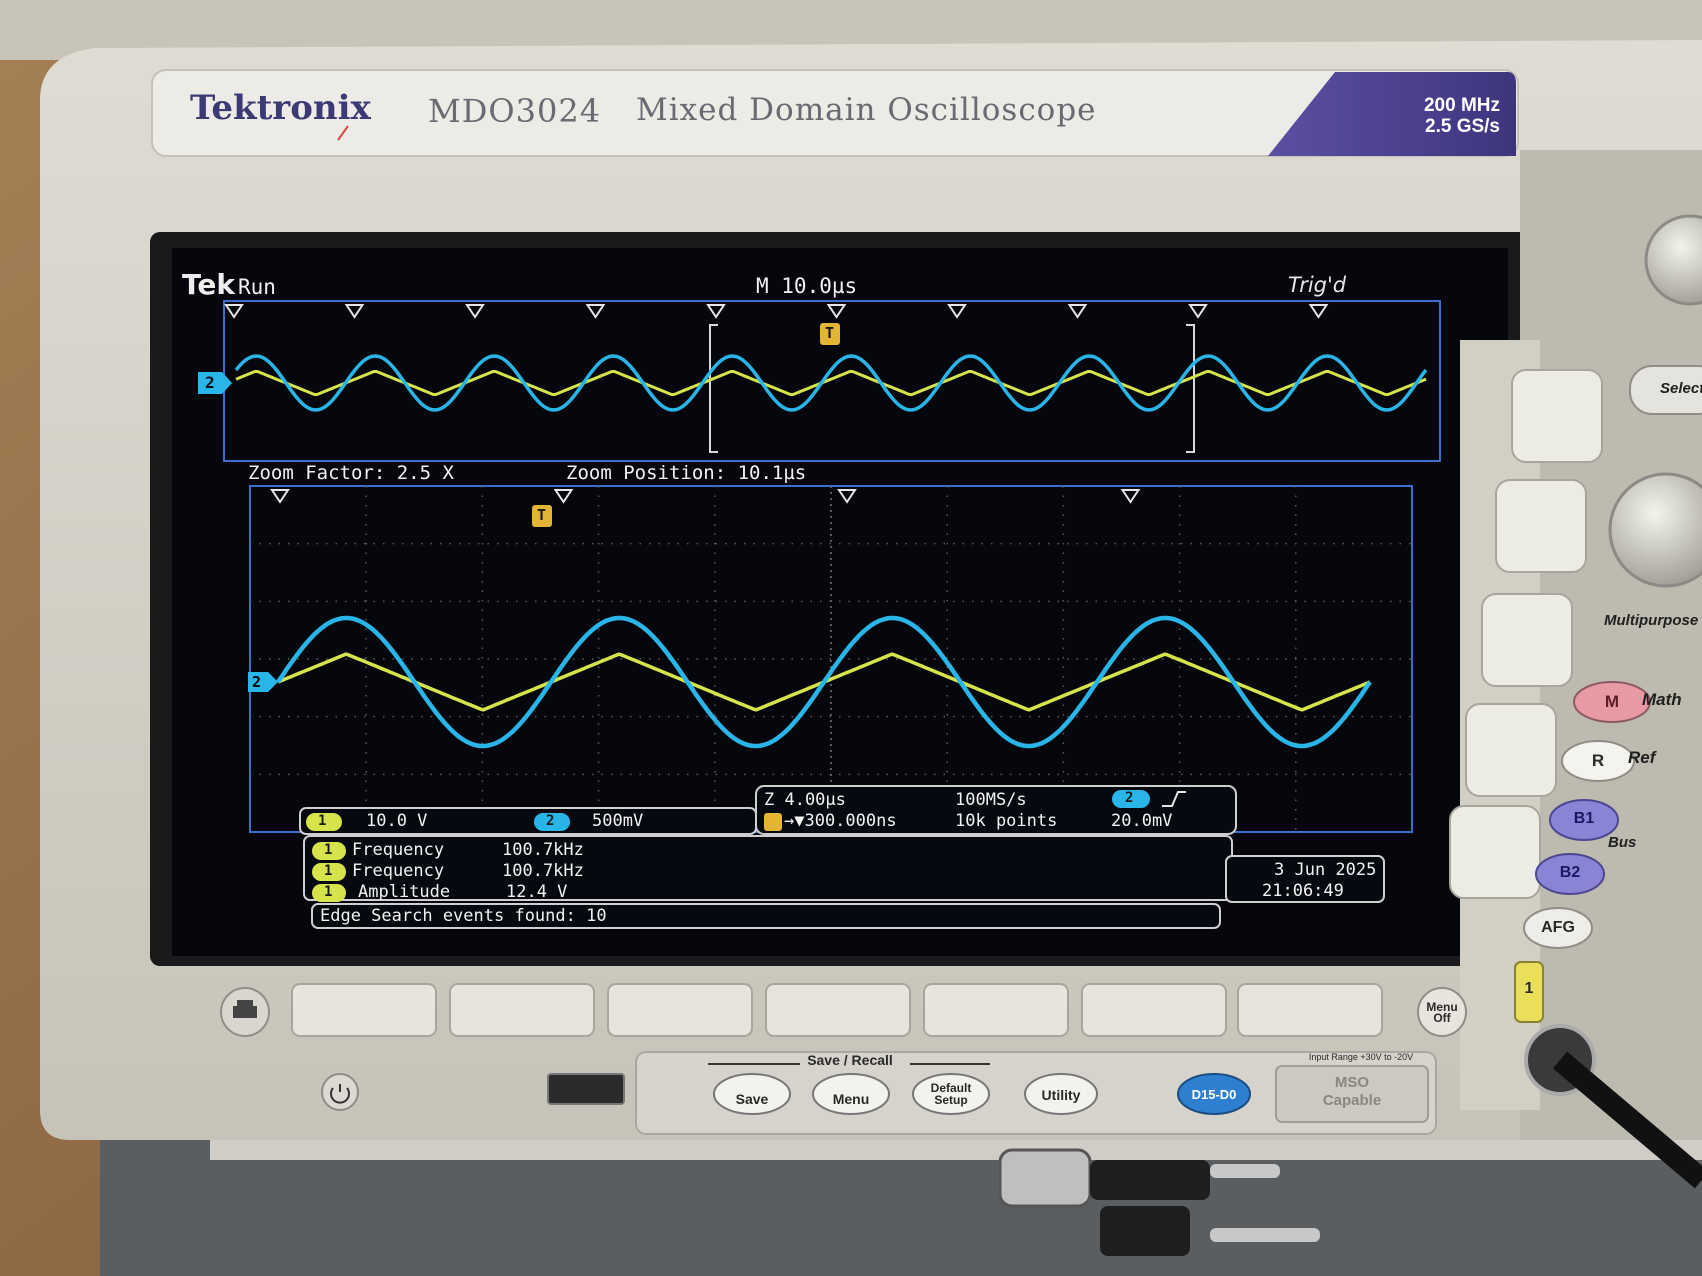 This screenshot has height=1276, width=1702. Describe the element at coordinates (537, 892) in the screenshot. I see `meas3-value: 12.4 V` at that location.